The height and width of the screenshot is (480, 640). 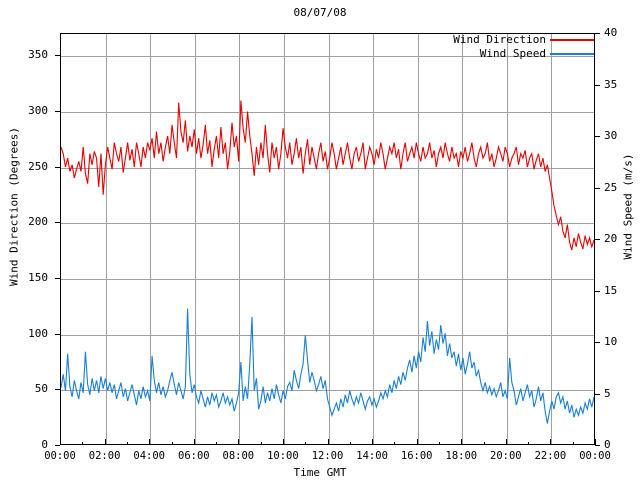 I want to click on y-axis-left-tick-label: 350, so click(x=38, y=55).